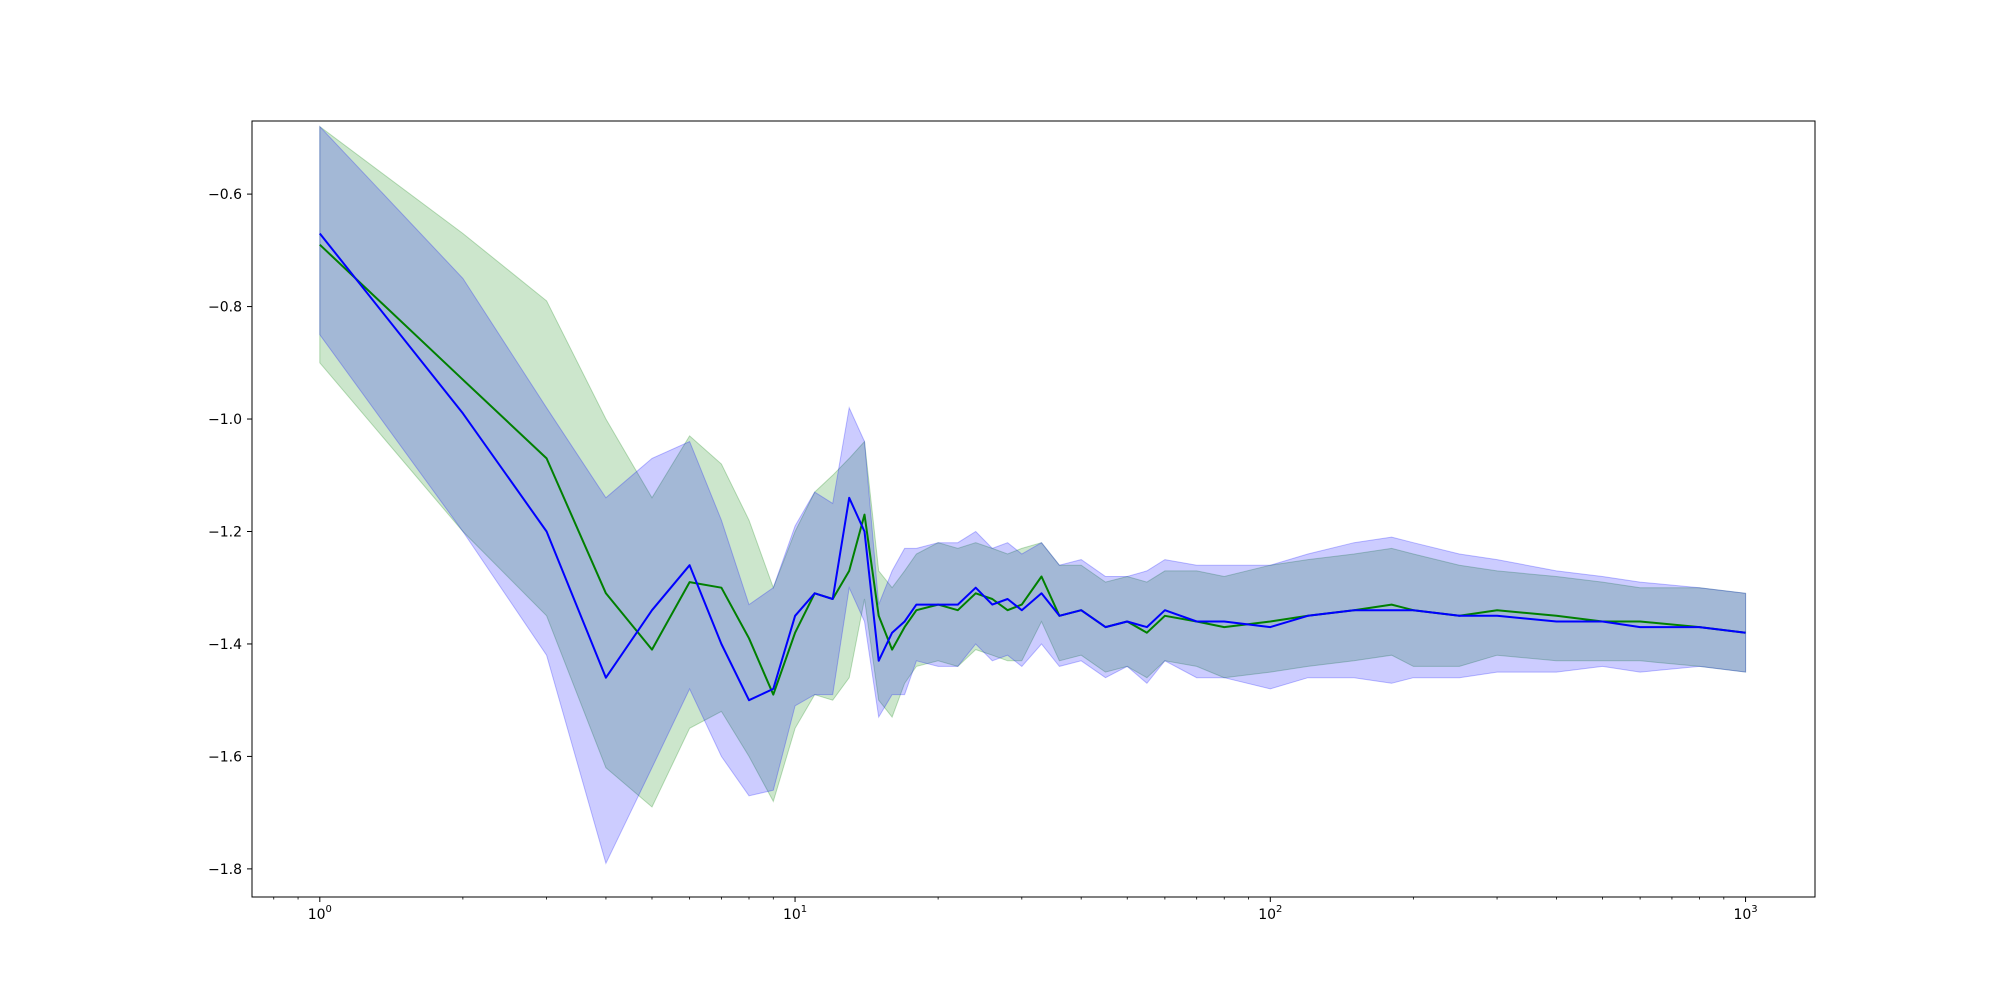 Image resolution: width=2000 pixels, height=1000 pixels. What do you see at coordinates (795, 913) in the screenshot?
I see `x-tick-label: 10¹` at bounding box center [795, 913].